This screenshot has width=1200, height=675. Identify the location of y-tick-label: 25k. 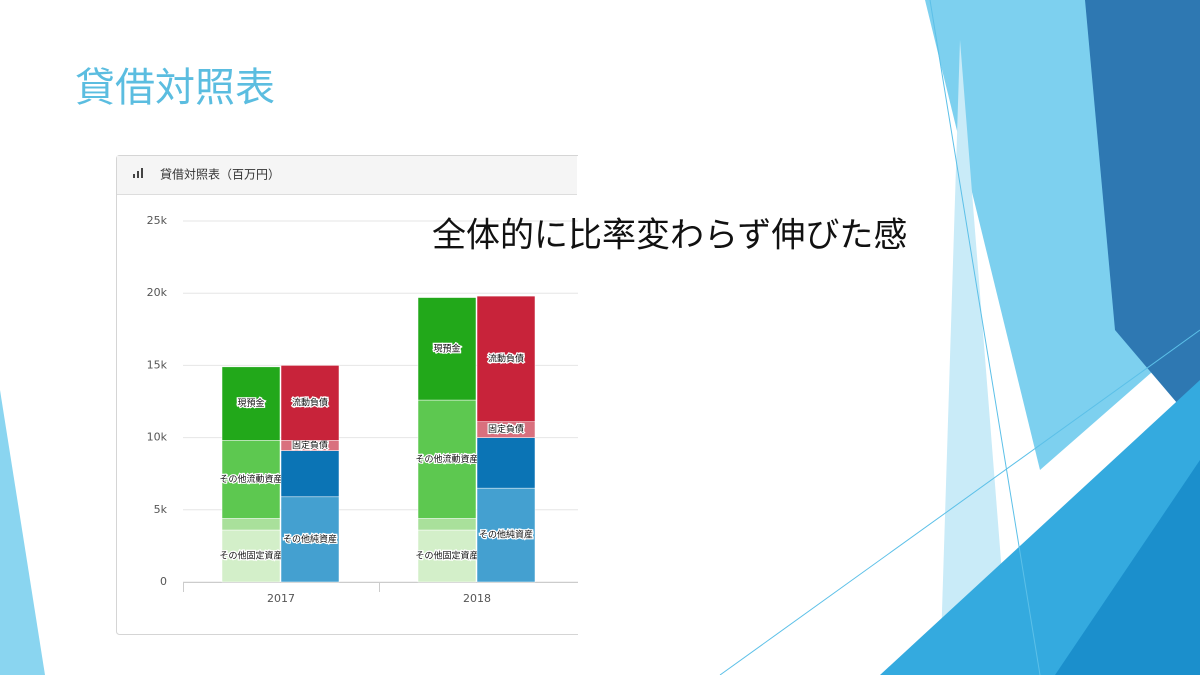
(157, 220).